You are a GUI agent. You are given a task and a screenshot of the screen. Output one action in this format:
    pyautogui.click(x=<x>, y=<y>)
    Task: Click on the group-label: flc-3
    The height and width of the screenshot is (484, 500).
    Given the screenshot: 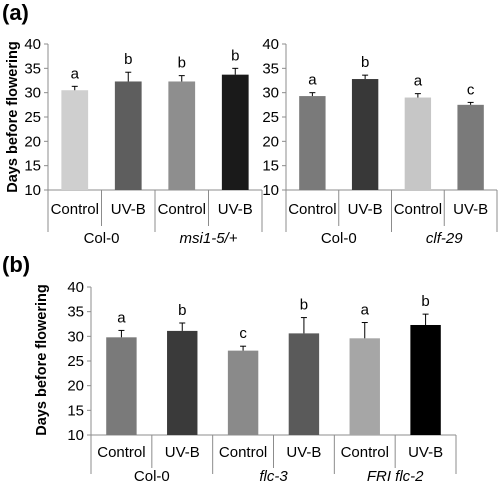 What is the action you would take?
    pyautogui.click(x=273, y=476)
    